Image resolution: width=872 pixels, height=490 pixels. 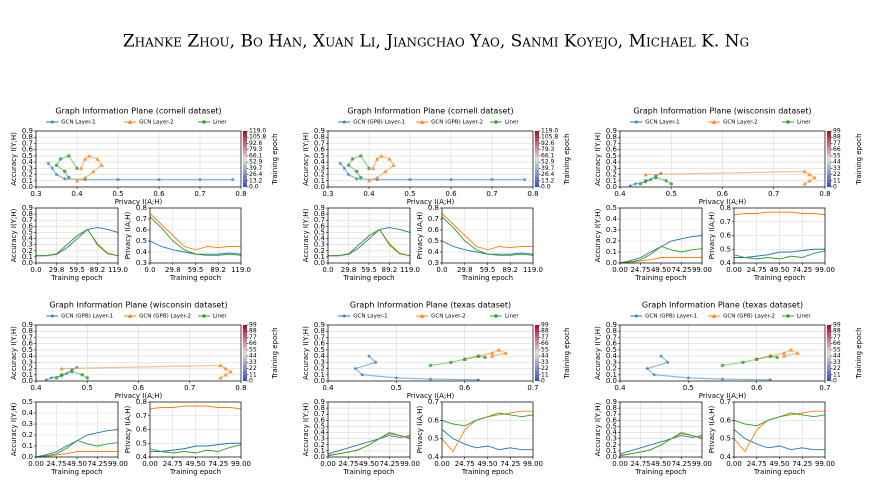 I want to click on x-tick-label: 0.8, so click(x=532, y=194).